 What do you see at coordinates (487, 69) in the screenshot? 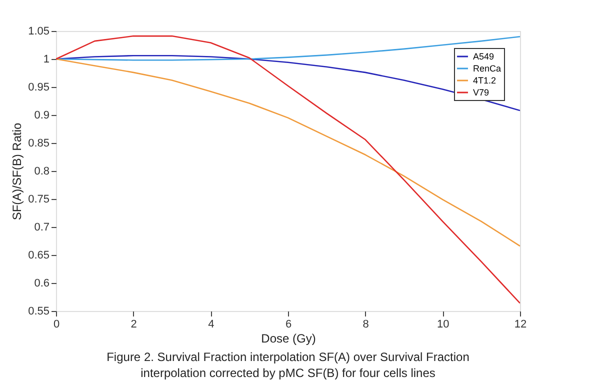
I see `legend-label: RenCa` at bounding box center [487, 69].